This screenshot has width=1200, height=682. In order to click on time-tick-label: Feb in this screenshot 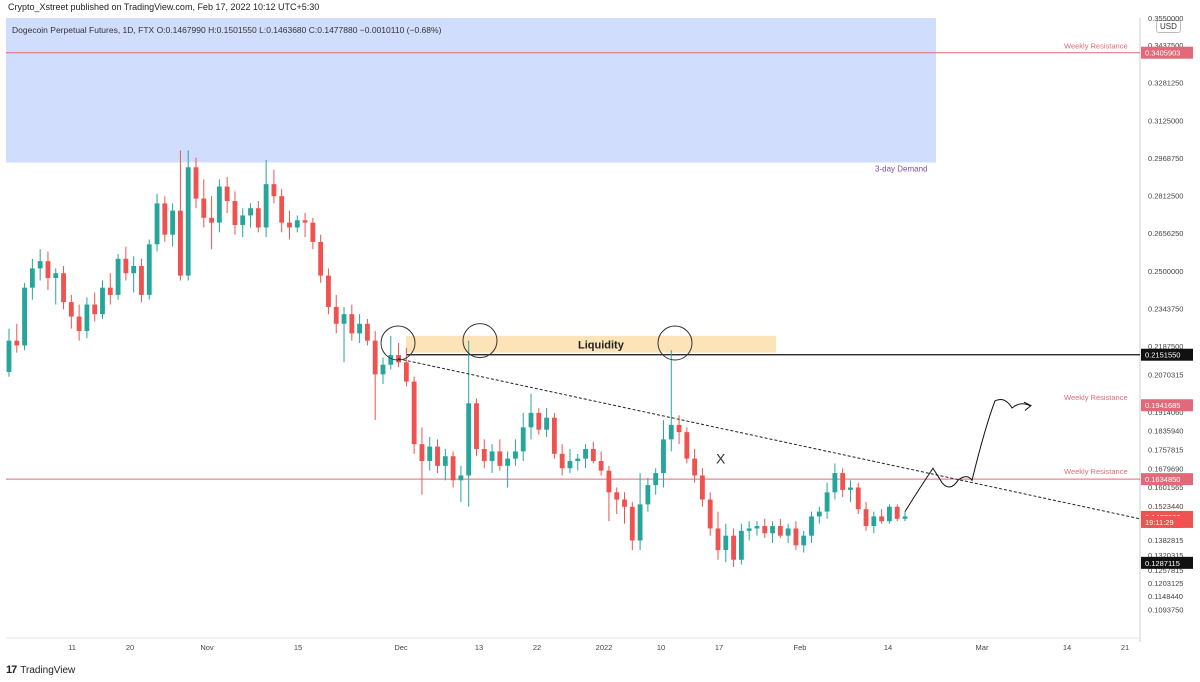, I will do `click(800, 647)`.